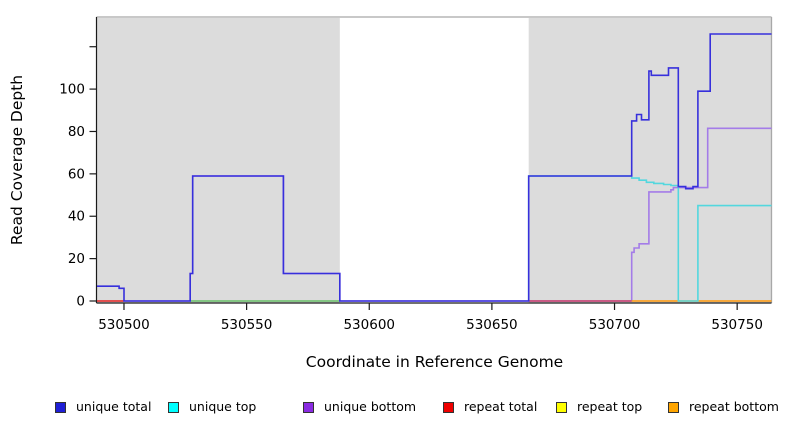 The image size is (792, 432). Describe the element at coordinates (501, 406) in the screenshot. I see `legend-label: repeat total` at that location.